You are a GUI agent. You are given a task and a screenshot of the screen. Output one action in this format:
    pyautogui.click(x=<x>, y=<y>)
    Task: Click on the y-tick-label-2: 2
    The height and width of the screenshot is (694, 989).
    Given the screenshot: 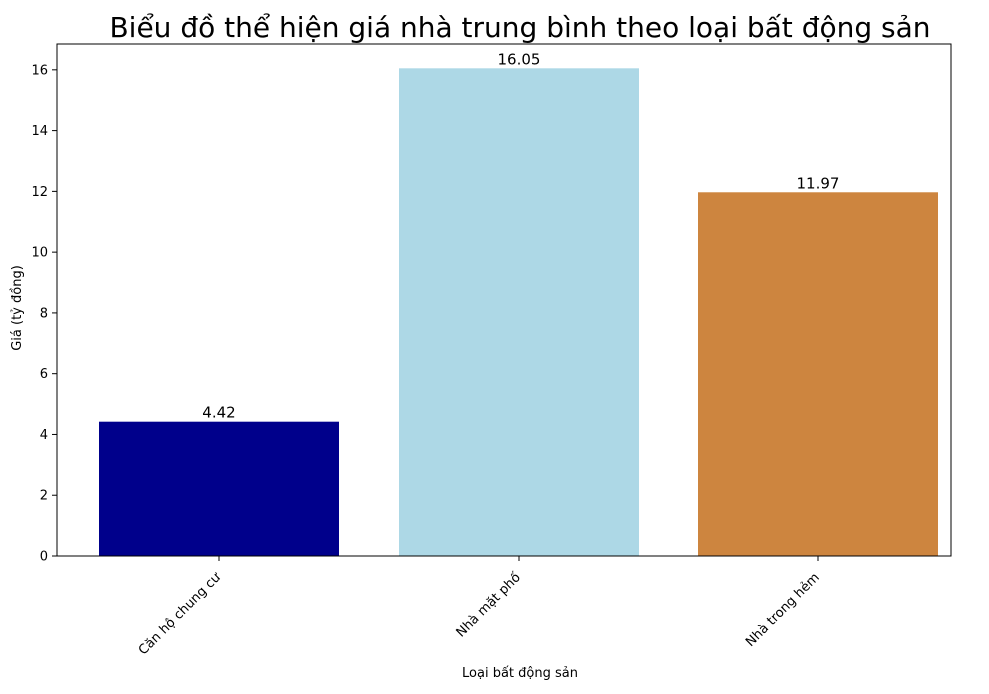 What is the action you would take?
    pyautogui.click(x=44, y=496)
    